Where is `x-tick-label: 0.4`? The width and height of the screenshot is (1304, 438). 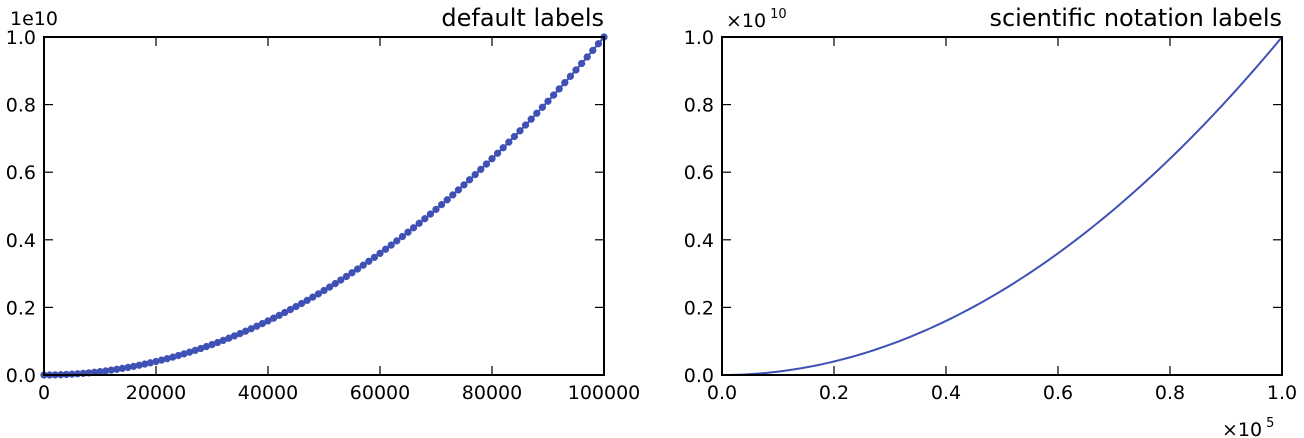
x-tick-label: 0.4 is located at coordinates (946, 393).